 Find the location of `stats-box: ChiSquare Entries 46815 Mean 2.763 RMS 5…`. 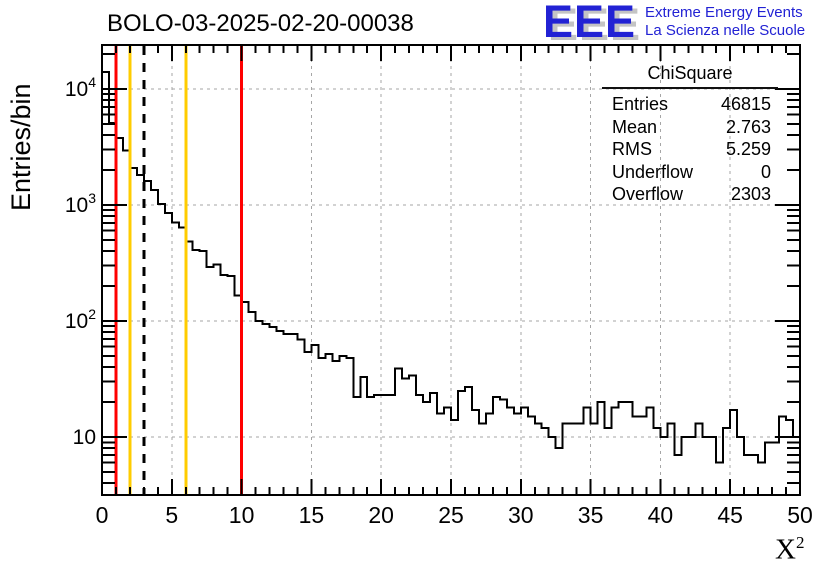

stats-box: ChiSquare Entries 46815 Mean 2.763 RMS 5… is located at coordinates (690, 134).